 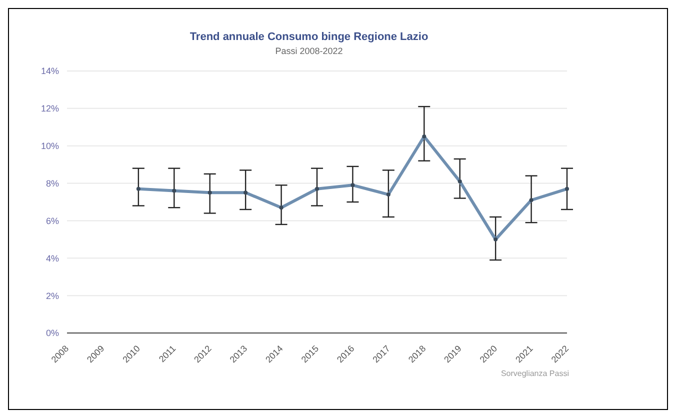 I want to click on y-tick-label: 12%, so click(x=49, y=109).